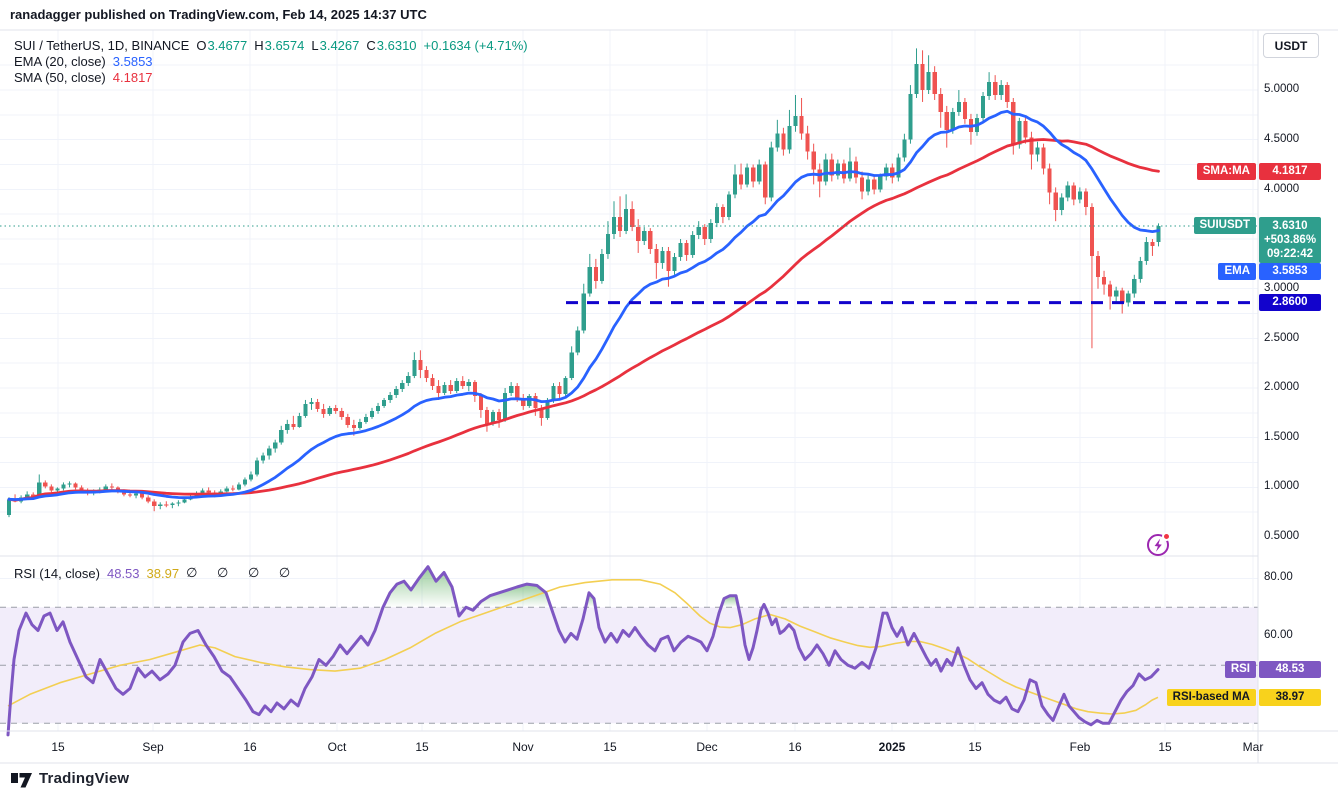 Image resolution: width=1338 pixels, height=796 pixels. What do you see at coordinates (1282, 189) in the screenshot?
I see `price-tick-label: 4.0000` at bounding box center [1282, 189].